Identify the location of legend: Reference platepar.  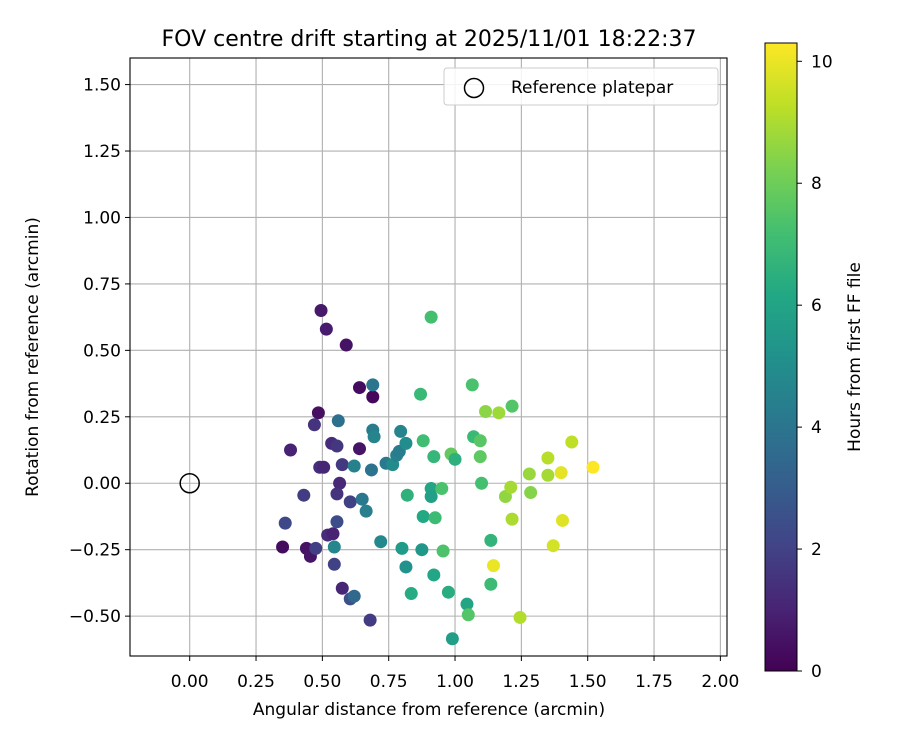
(581, 86).